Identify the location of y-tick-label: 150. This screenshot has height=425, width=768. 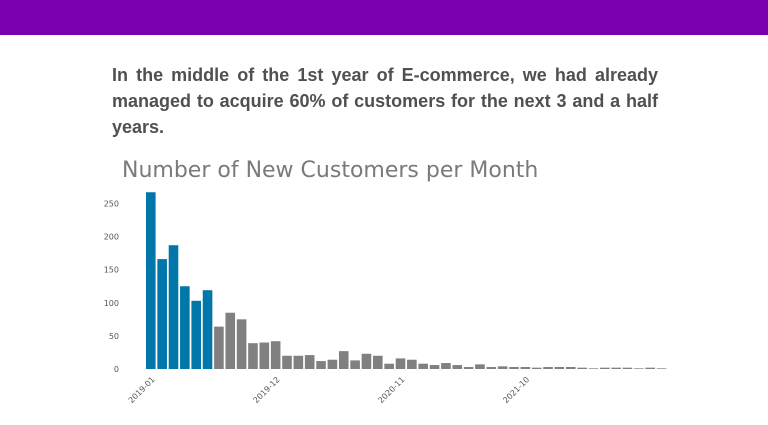
(111, 270).